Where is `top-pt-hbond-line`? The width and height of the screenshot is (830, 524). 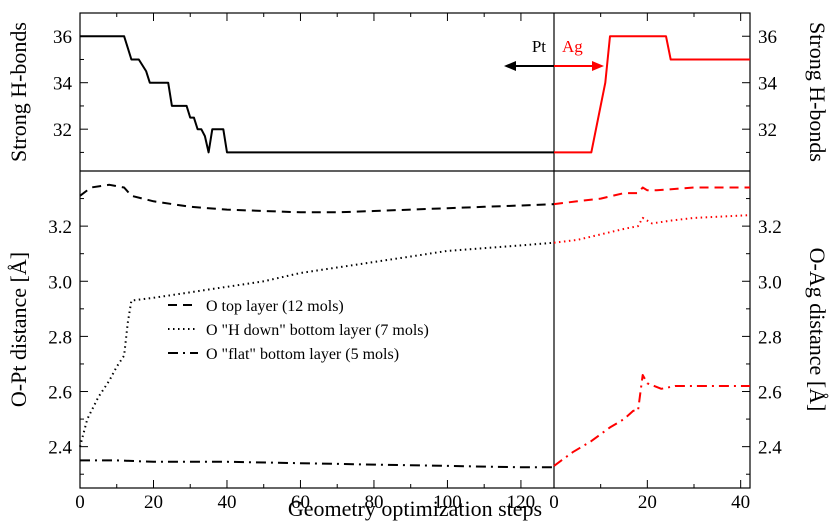
top-pt-hbond-line is located at coordinates (317, 94).